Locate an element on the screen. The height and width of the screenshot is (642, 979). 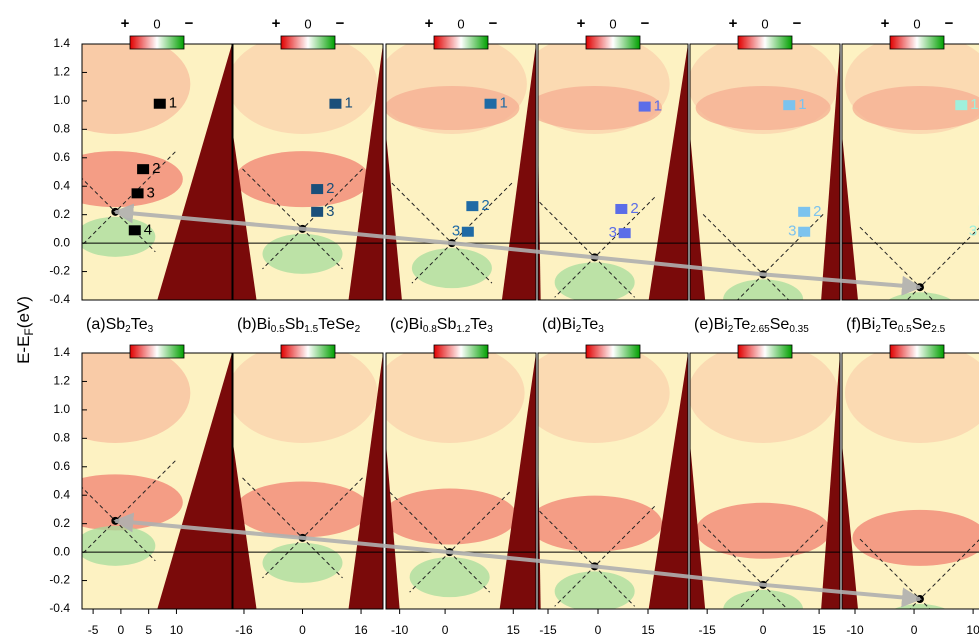
x-tick-label: -10 is located at coordinates (400, 630).